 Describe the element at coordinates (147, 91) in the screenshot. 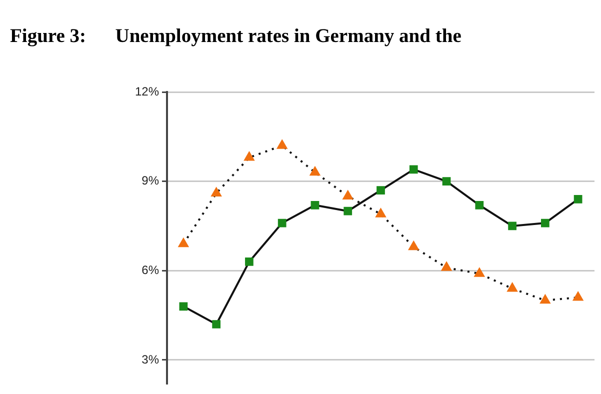

I see `y-tick-label: 12%` at that location.